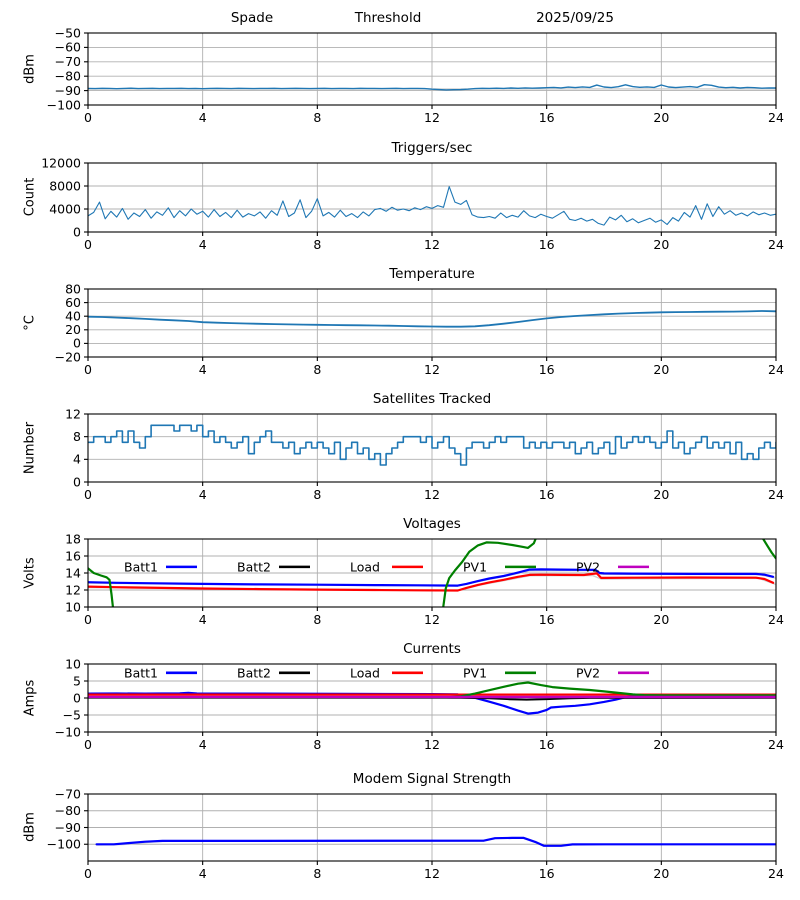  What do you see at coordinates (431, 577) in the screenshot?
I see `voltages-series-batt1-voltage` at bounding box center [431, 577].